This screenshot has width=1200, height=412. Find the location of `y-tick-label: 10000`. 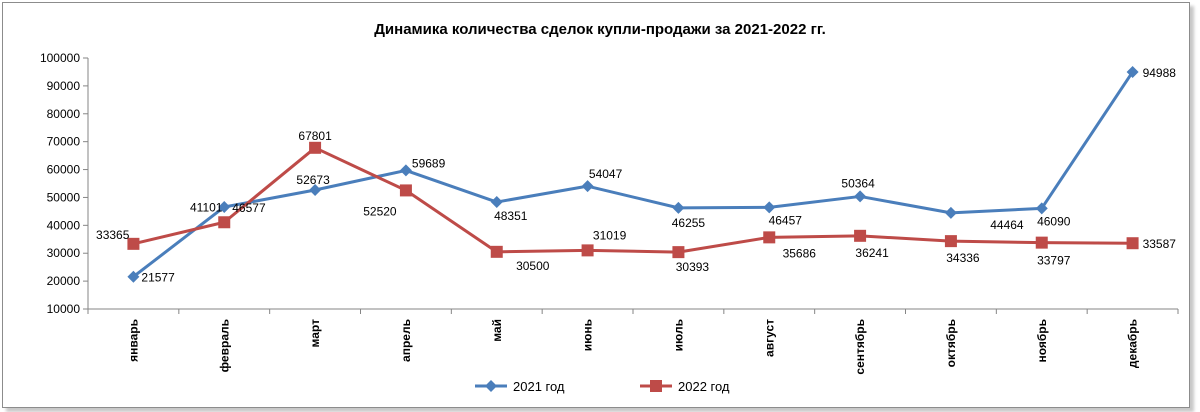

y-tick-label: 10000 is located at coordinates (64, 309).